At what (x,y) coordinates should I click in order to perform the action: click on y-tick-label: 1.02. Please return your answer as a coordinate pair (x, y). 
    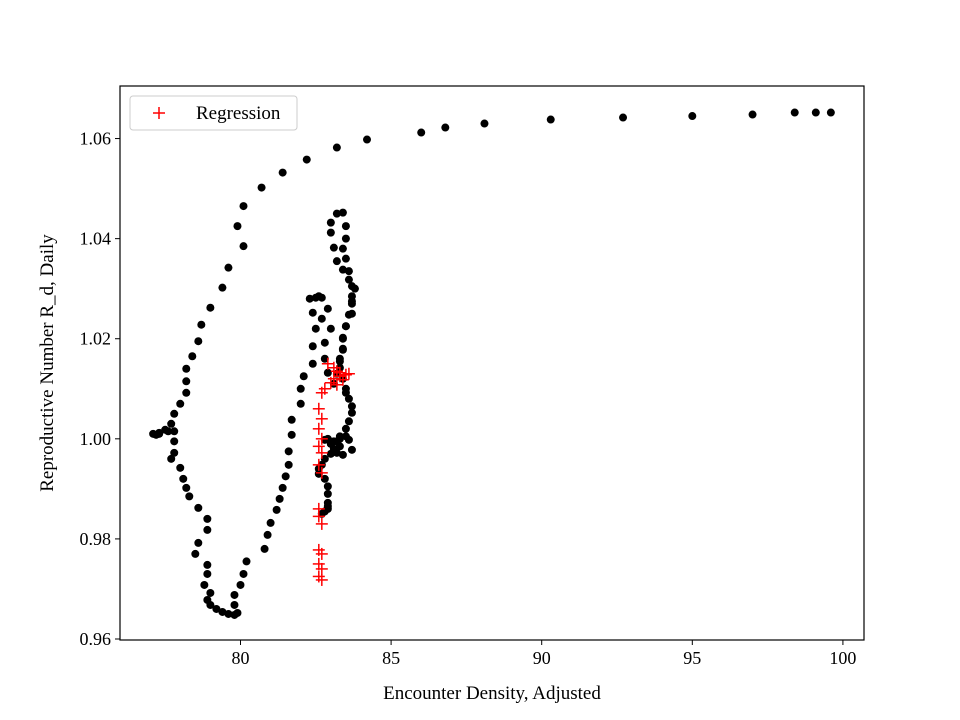
    Looking at the image, I should click on (96, 339).